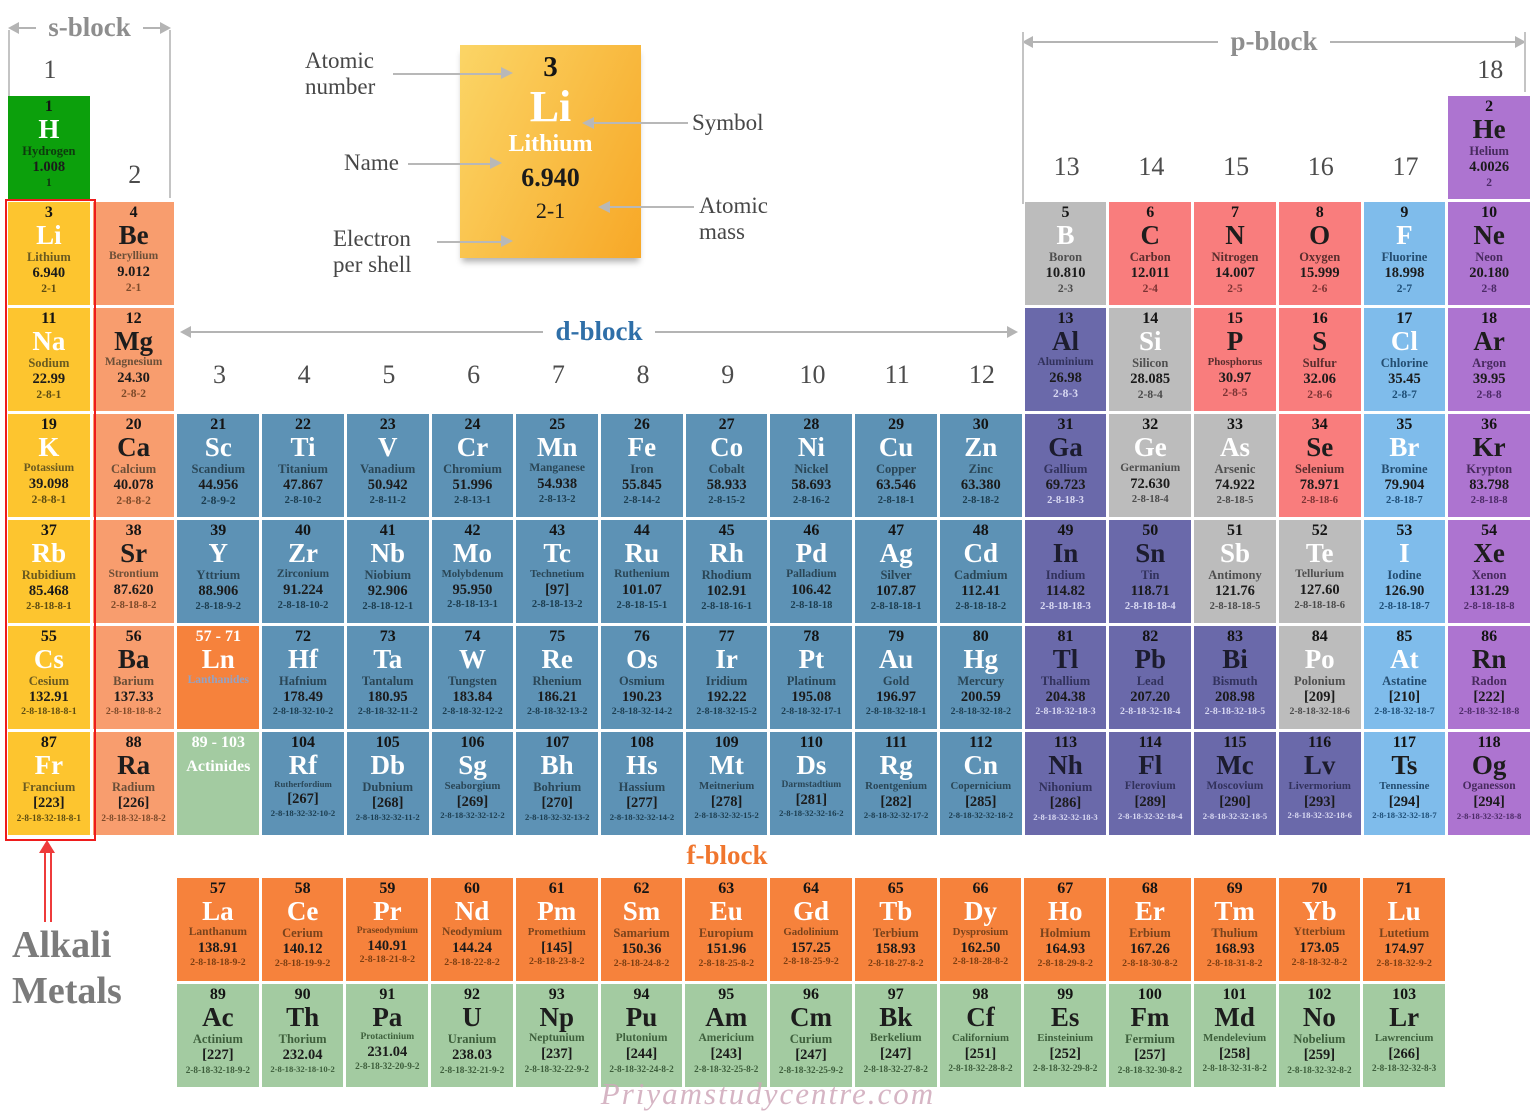 The height and width of the screenshot is (1116, 1536). What do you see at coordinates (1234, 1035) in the screenshot?
I see `element-cell-md: 101 Md Mendelevium [258] 2-8-18-32-31-8-2` at bounding box center [1234, 1035].